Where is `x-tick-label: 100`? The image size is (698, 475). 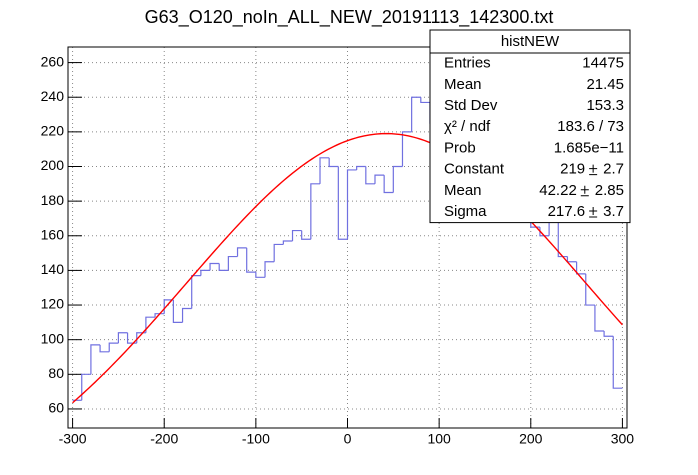 x-tick-label: 100 is located at coordinates (439, 439).